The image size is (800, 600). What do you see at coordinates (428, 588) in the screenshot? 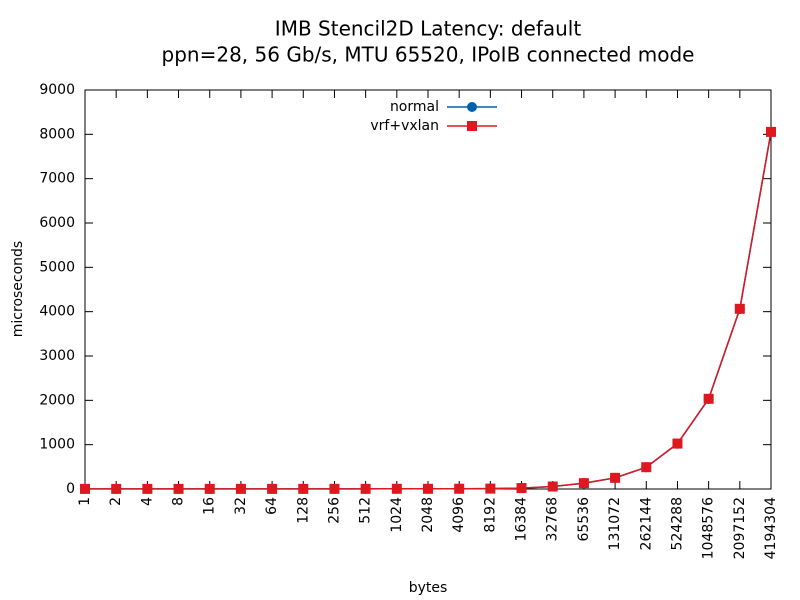
I see `x-axis-label: bytes` at bounding box center [428, 588].